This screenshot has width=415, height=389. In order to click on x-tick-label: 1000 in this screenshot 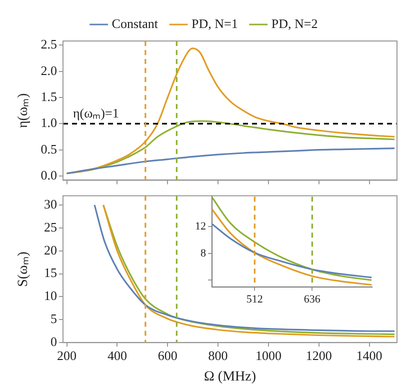, I will do `click(268, 355)`.